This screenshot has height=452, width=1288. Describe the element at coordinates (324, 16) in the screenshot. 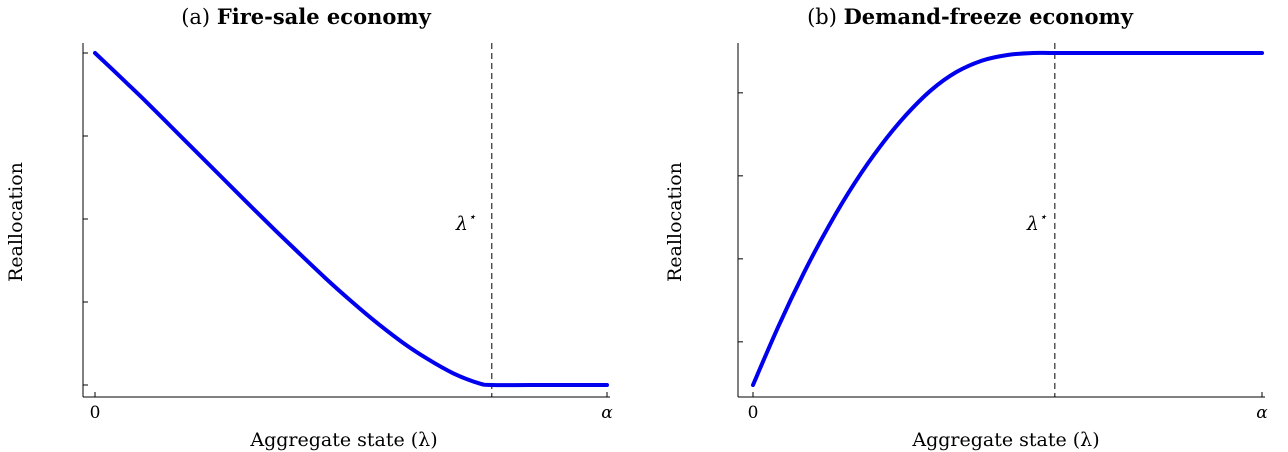

I see `chart-title-text: Fire-sale economy` at that location.